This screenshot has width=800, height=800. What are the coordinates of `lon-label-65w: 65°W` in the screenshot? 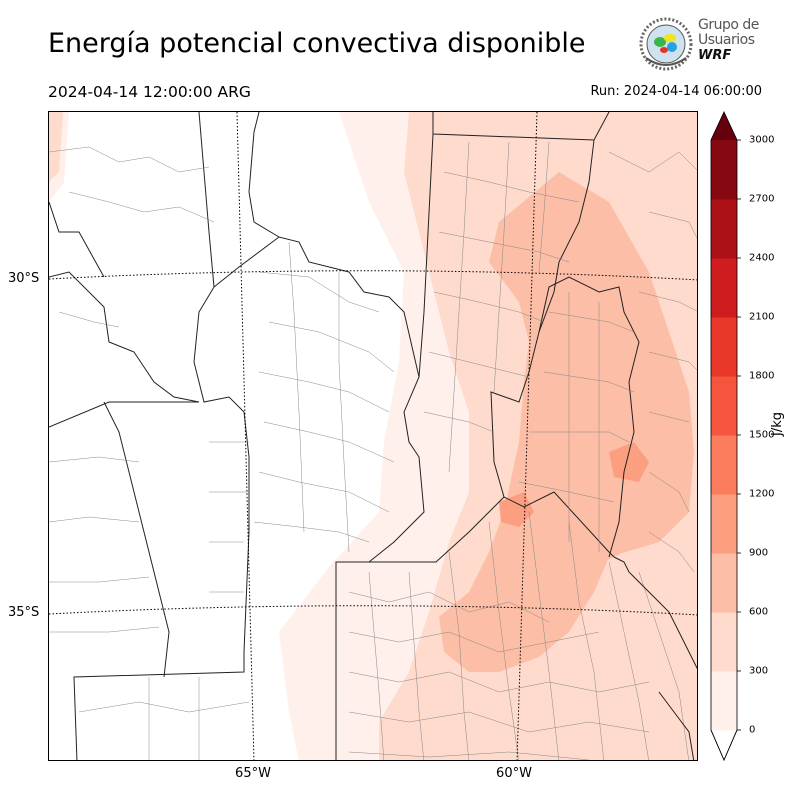 It's located at (253, 773).